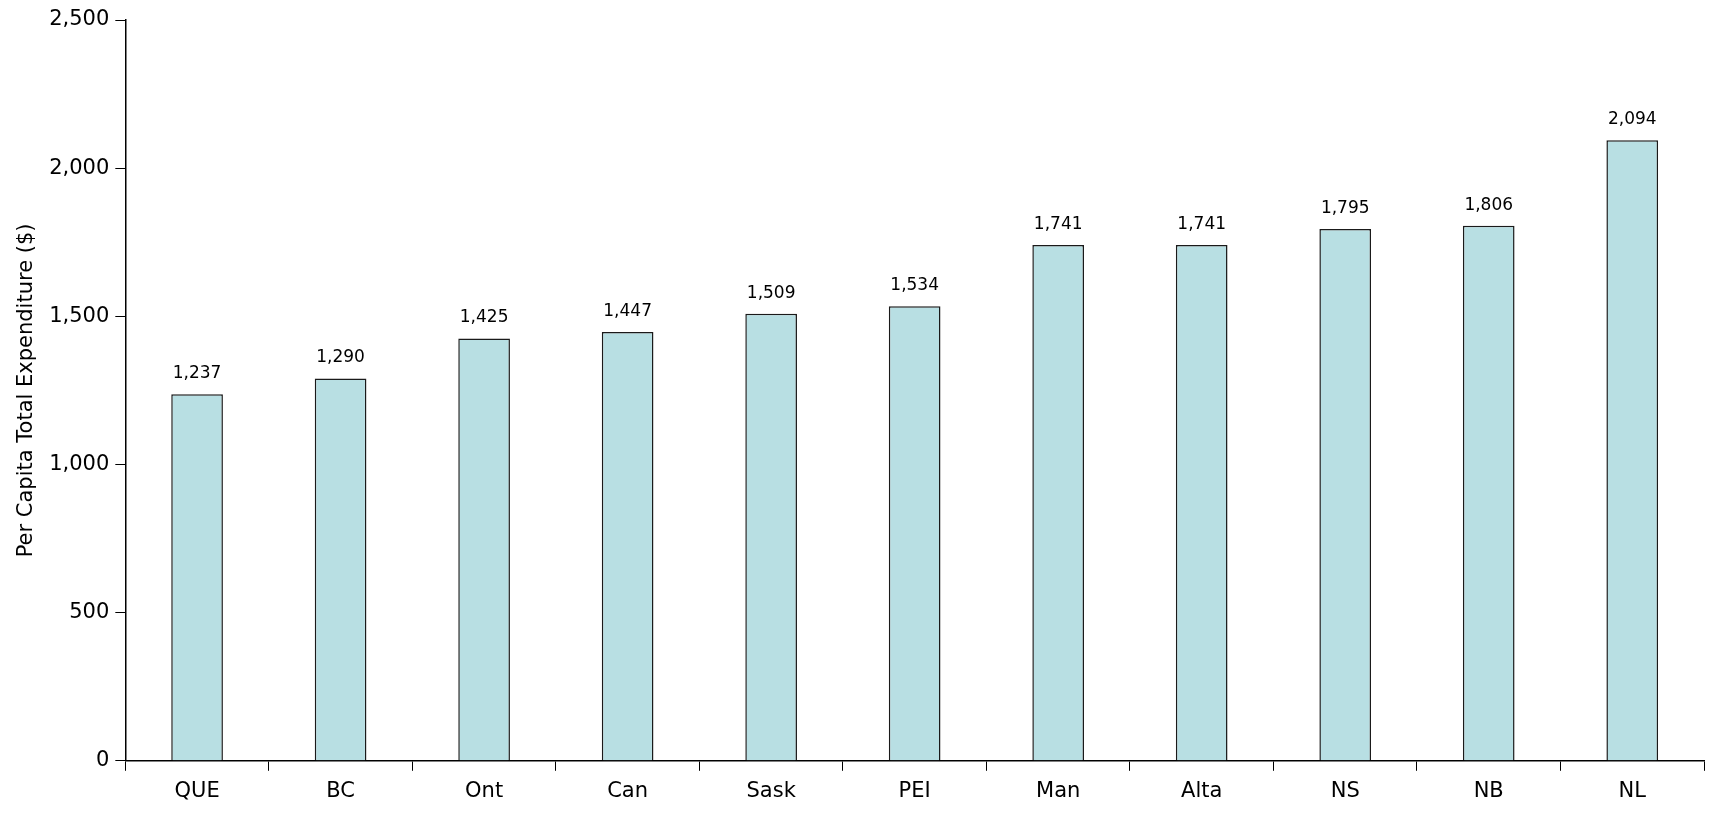  I want to click on data-label: 1,425, so click(484, 316).